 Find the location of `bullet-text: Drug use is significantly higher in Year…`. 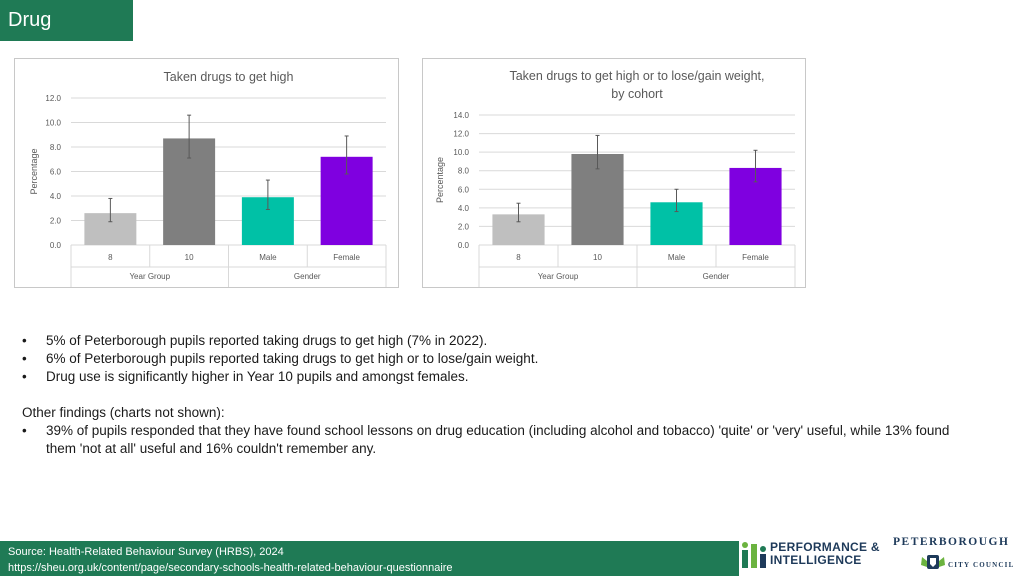

bullet-text: Drug use is significantly higher in Year… is located at coordinates (257, 376).